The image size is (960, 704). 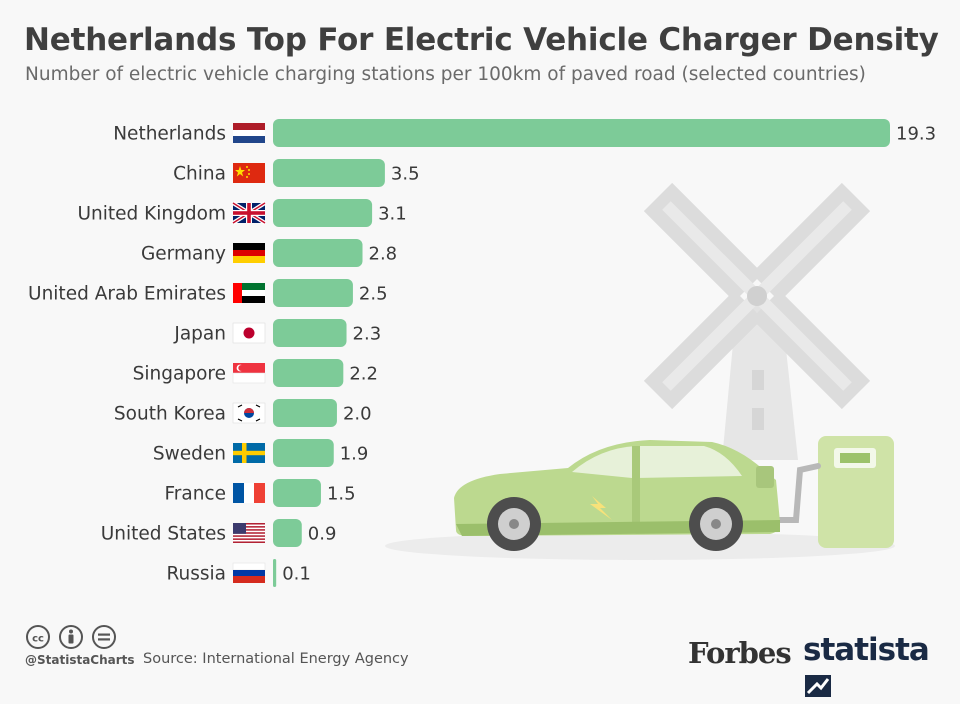 What do you see at coordinates (169, 134) in the screenshot?
I see `category-label-netherlands: Netherlands` at bounding box center [169, 134].